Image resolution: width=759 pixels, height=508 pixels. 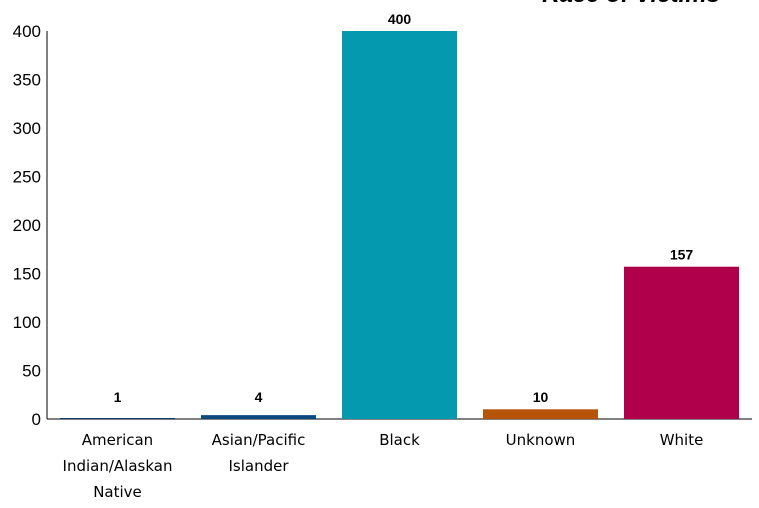 I want to click on x-category-label: Unknown, so click(x=541, y=440).